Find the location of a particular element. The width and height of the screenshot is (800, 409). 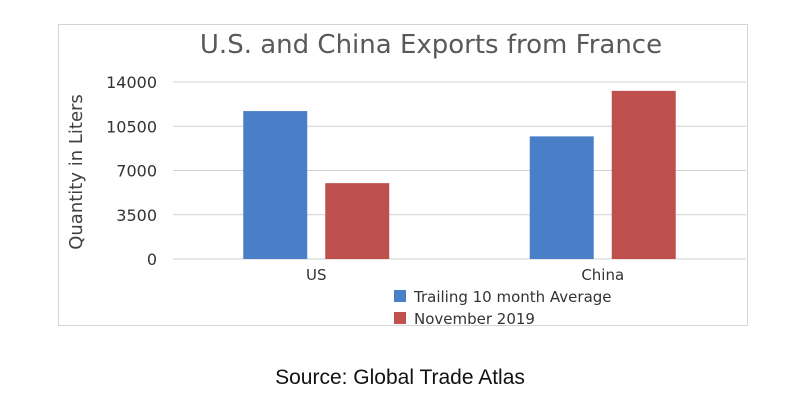

chart-title: U.S. and China Exports from France is located at coordinates (431, 45).